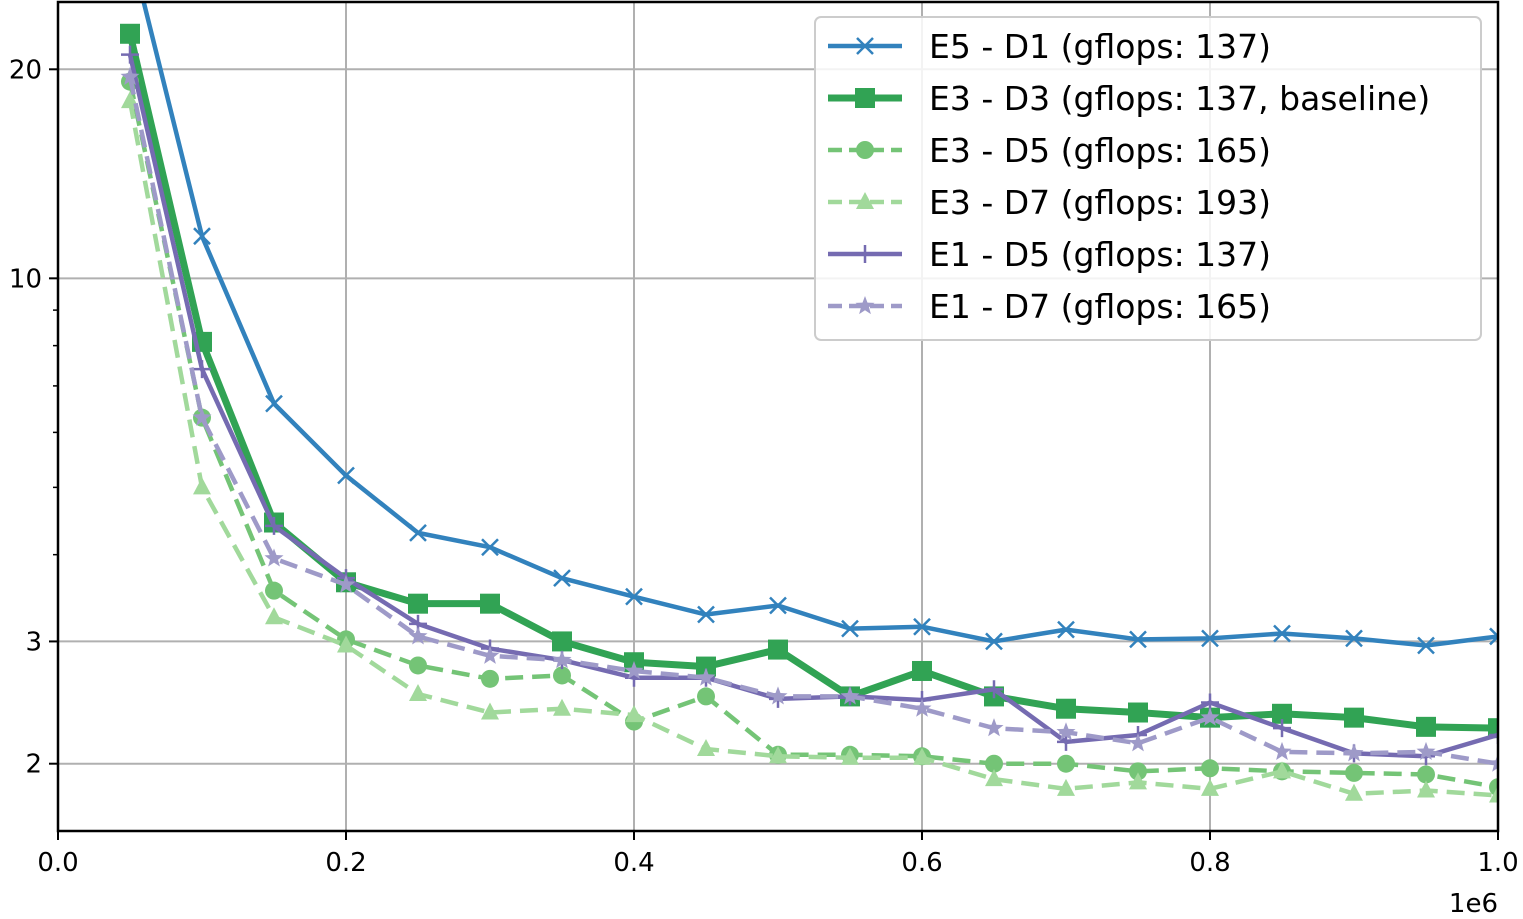 Image resolution: width=1523 pixels, height=919 pixels. I want to click on legend-item: E5 - D1 (gflops: 137), so click(1049, 46).